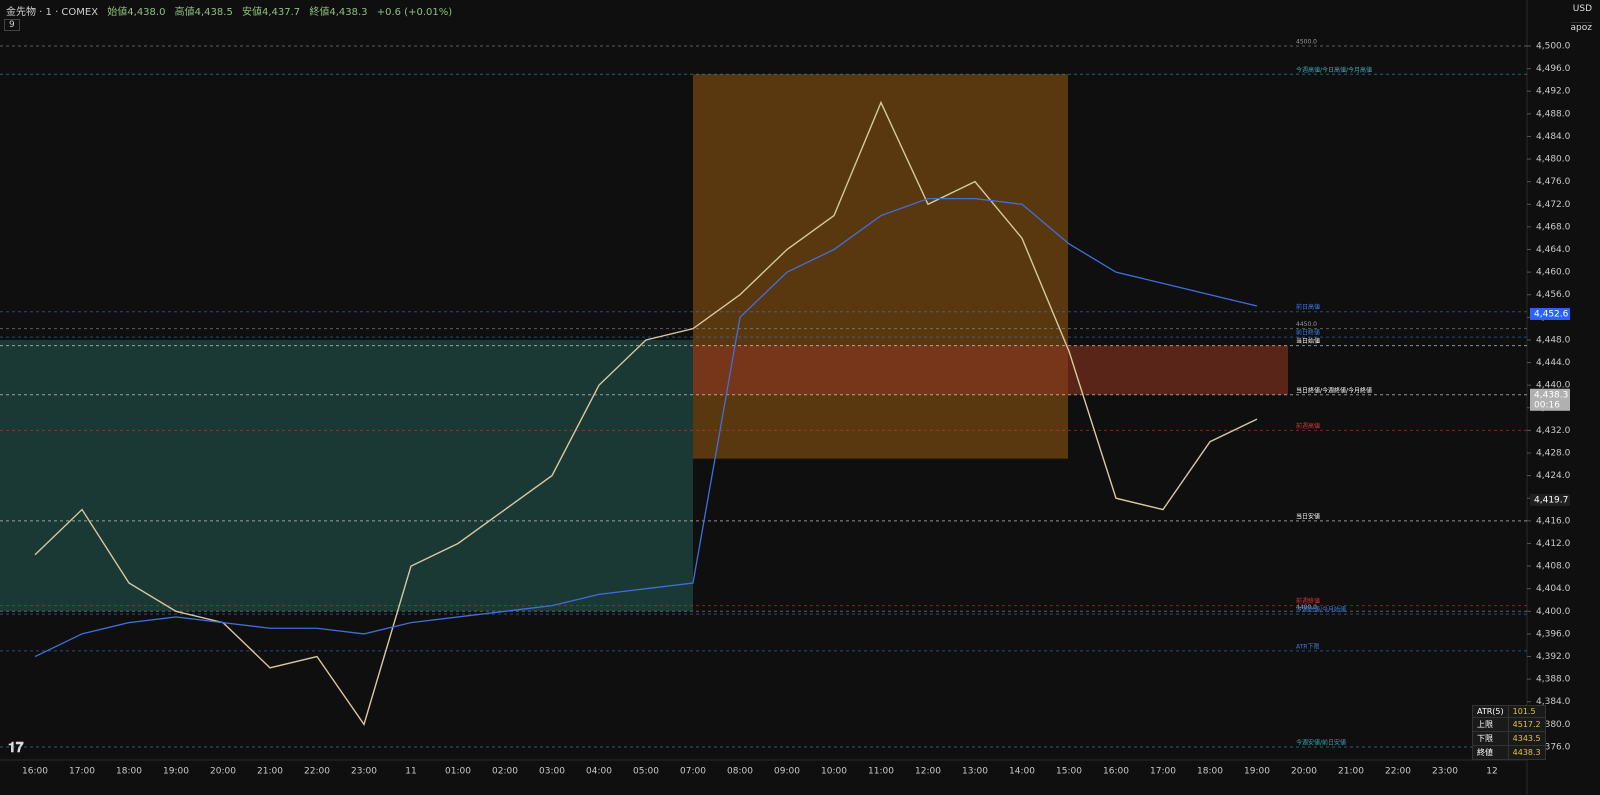 This screenshot has height=795, width=1600. I want to click on x-tick-label: 11, so click(410, 772).